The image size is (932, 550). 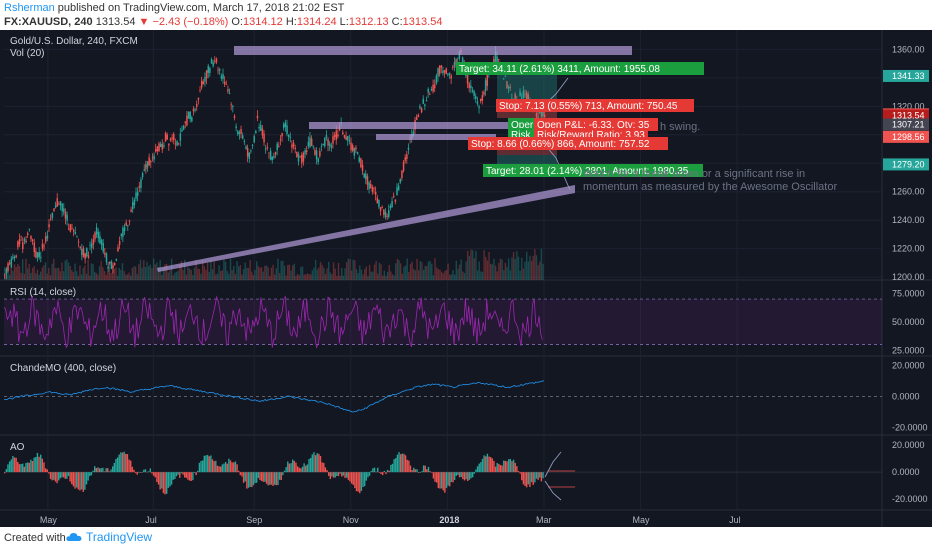 I want to click on x-tick-label: May, so click(x=49, y=520).